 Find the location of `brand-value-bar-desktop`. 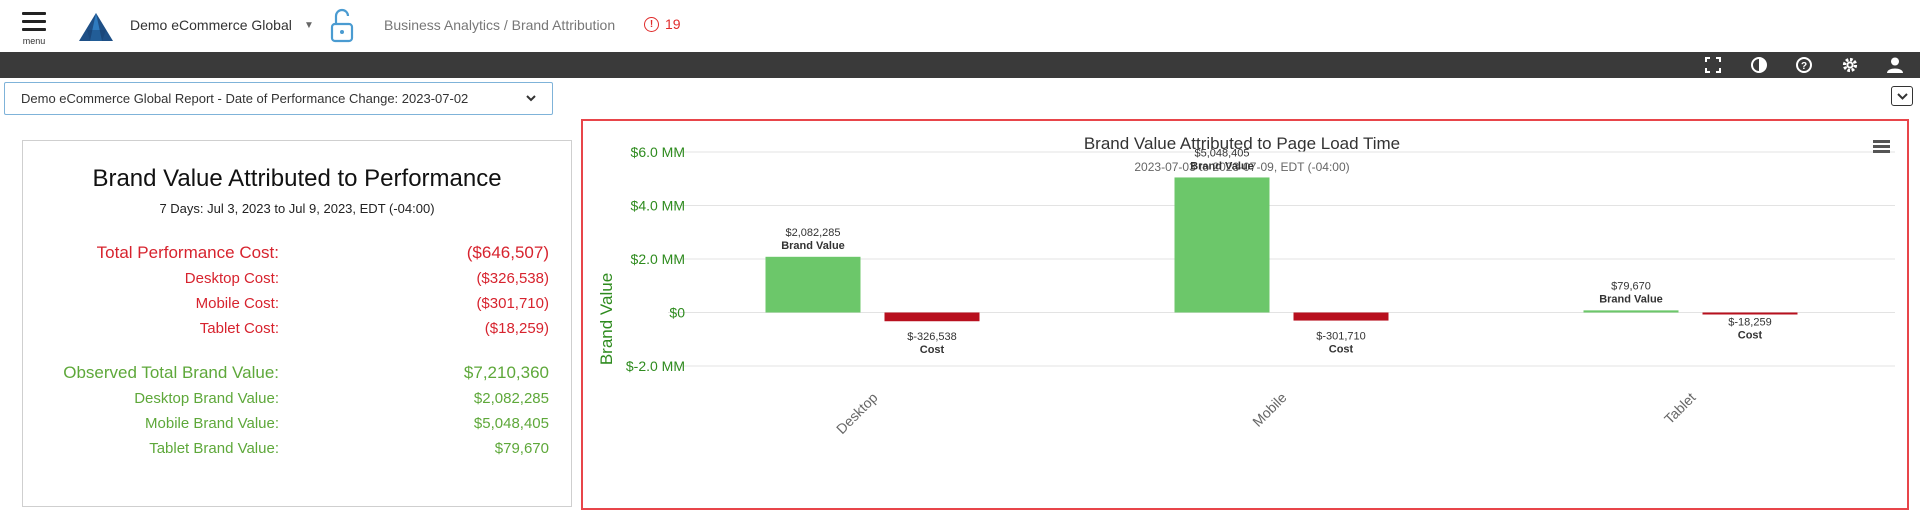

brand-value-bar-desktop is located at coordinates (813, 284).